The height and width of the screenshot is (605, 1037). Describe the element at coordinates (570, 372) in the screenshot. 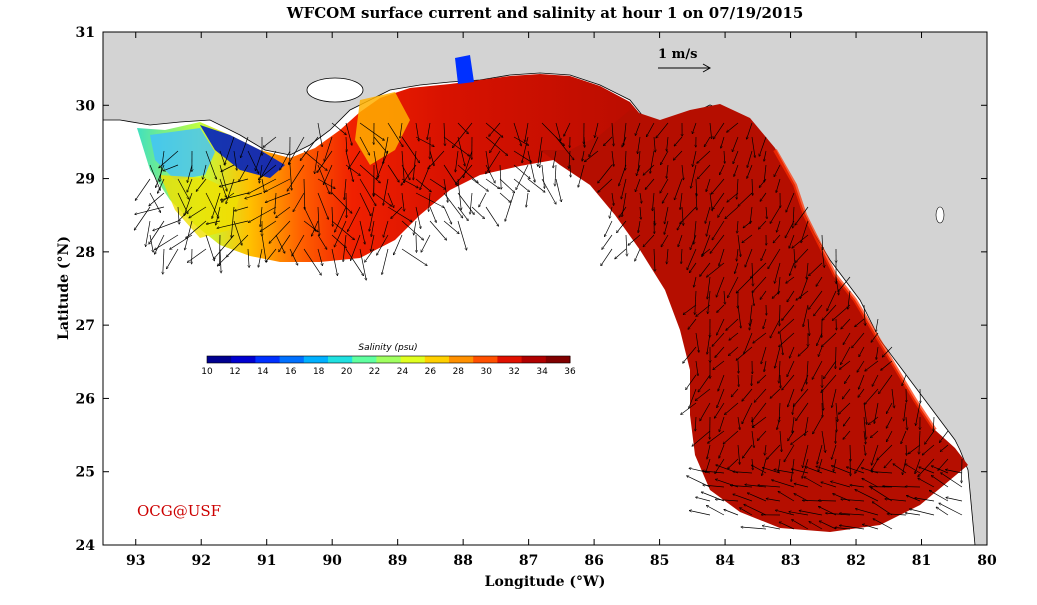

I see `colorbar-tick-label: 36` at that location.